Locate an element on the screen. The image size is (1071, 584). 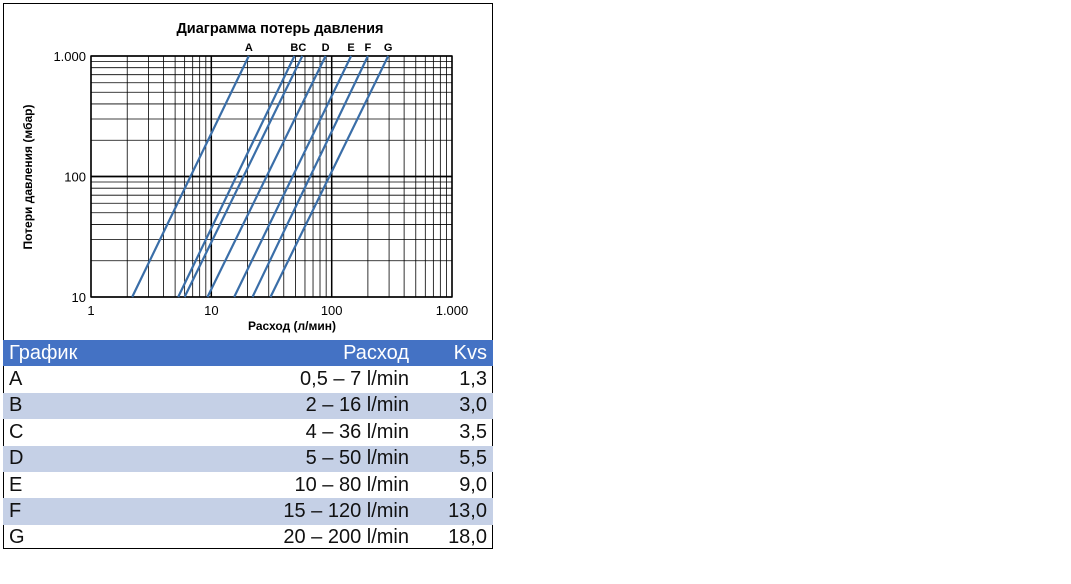
table-cell-kvs: 3,0 is located at coordinates (451, 406).